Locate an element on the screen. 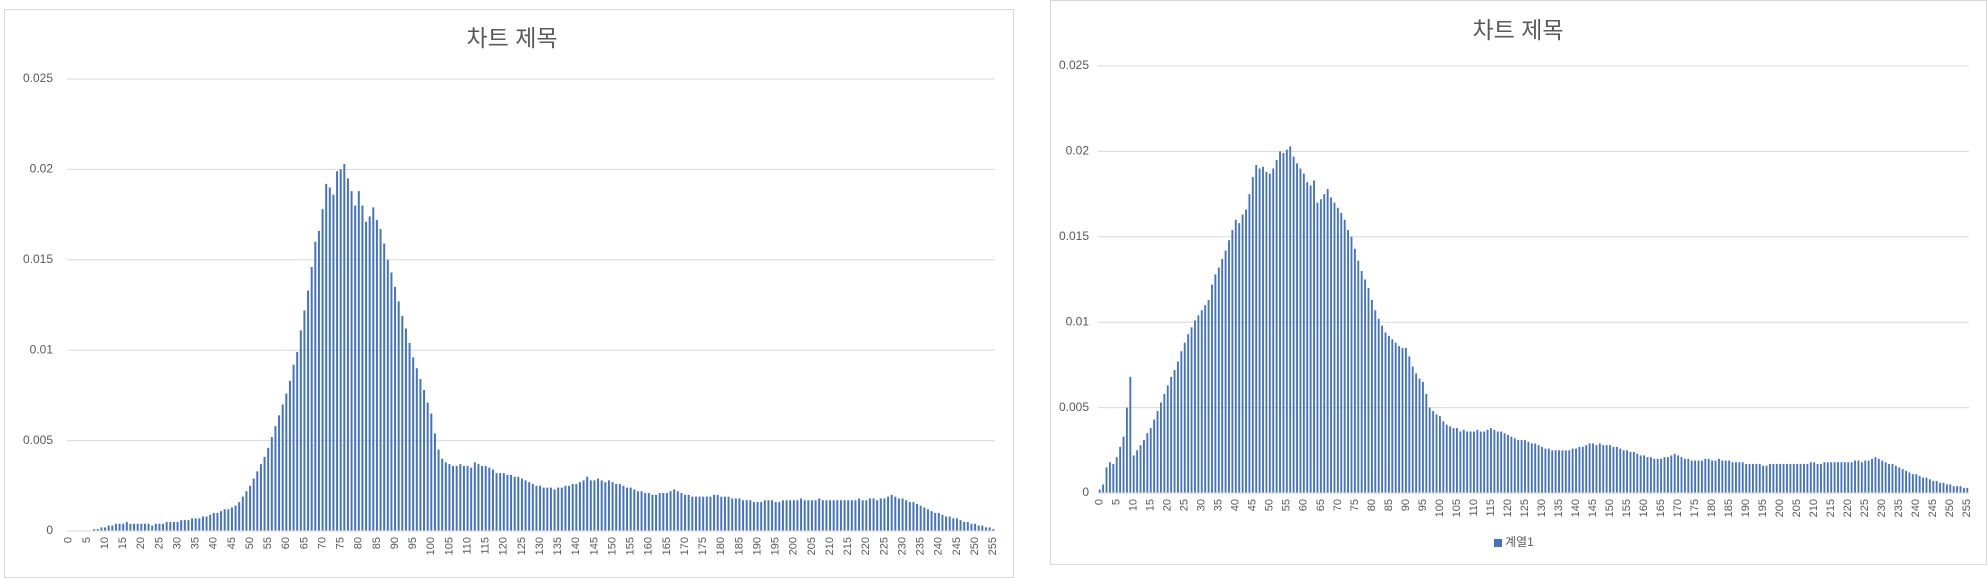  x-tick-label: 235 is located at coordinates (1899, 508).